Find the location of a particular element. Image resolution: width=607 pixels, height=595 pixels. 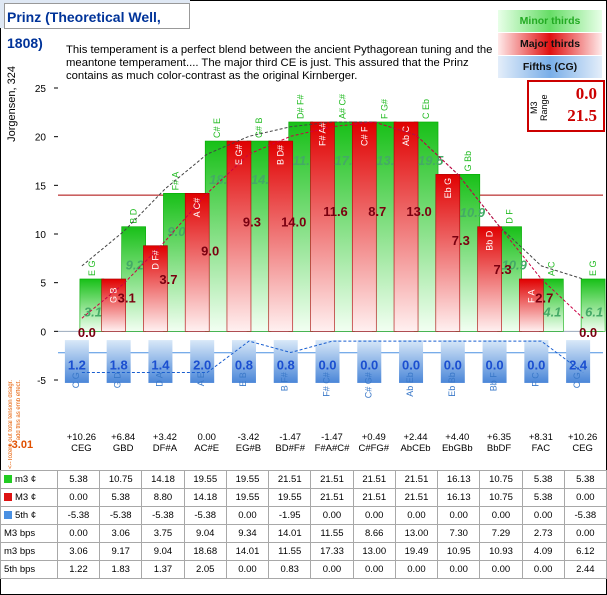

column-header-label: GBD is located at coordinates (123, 448).